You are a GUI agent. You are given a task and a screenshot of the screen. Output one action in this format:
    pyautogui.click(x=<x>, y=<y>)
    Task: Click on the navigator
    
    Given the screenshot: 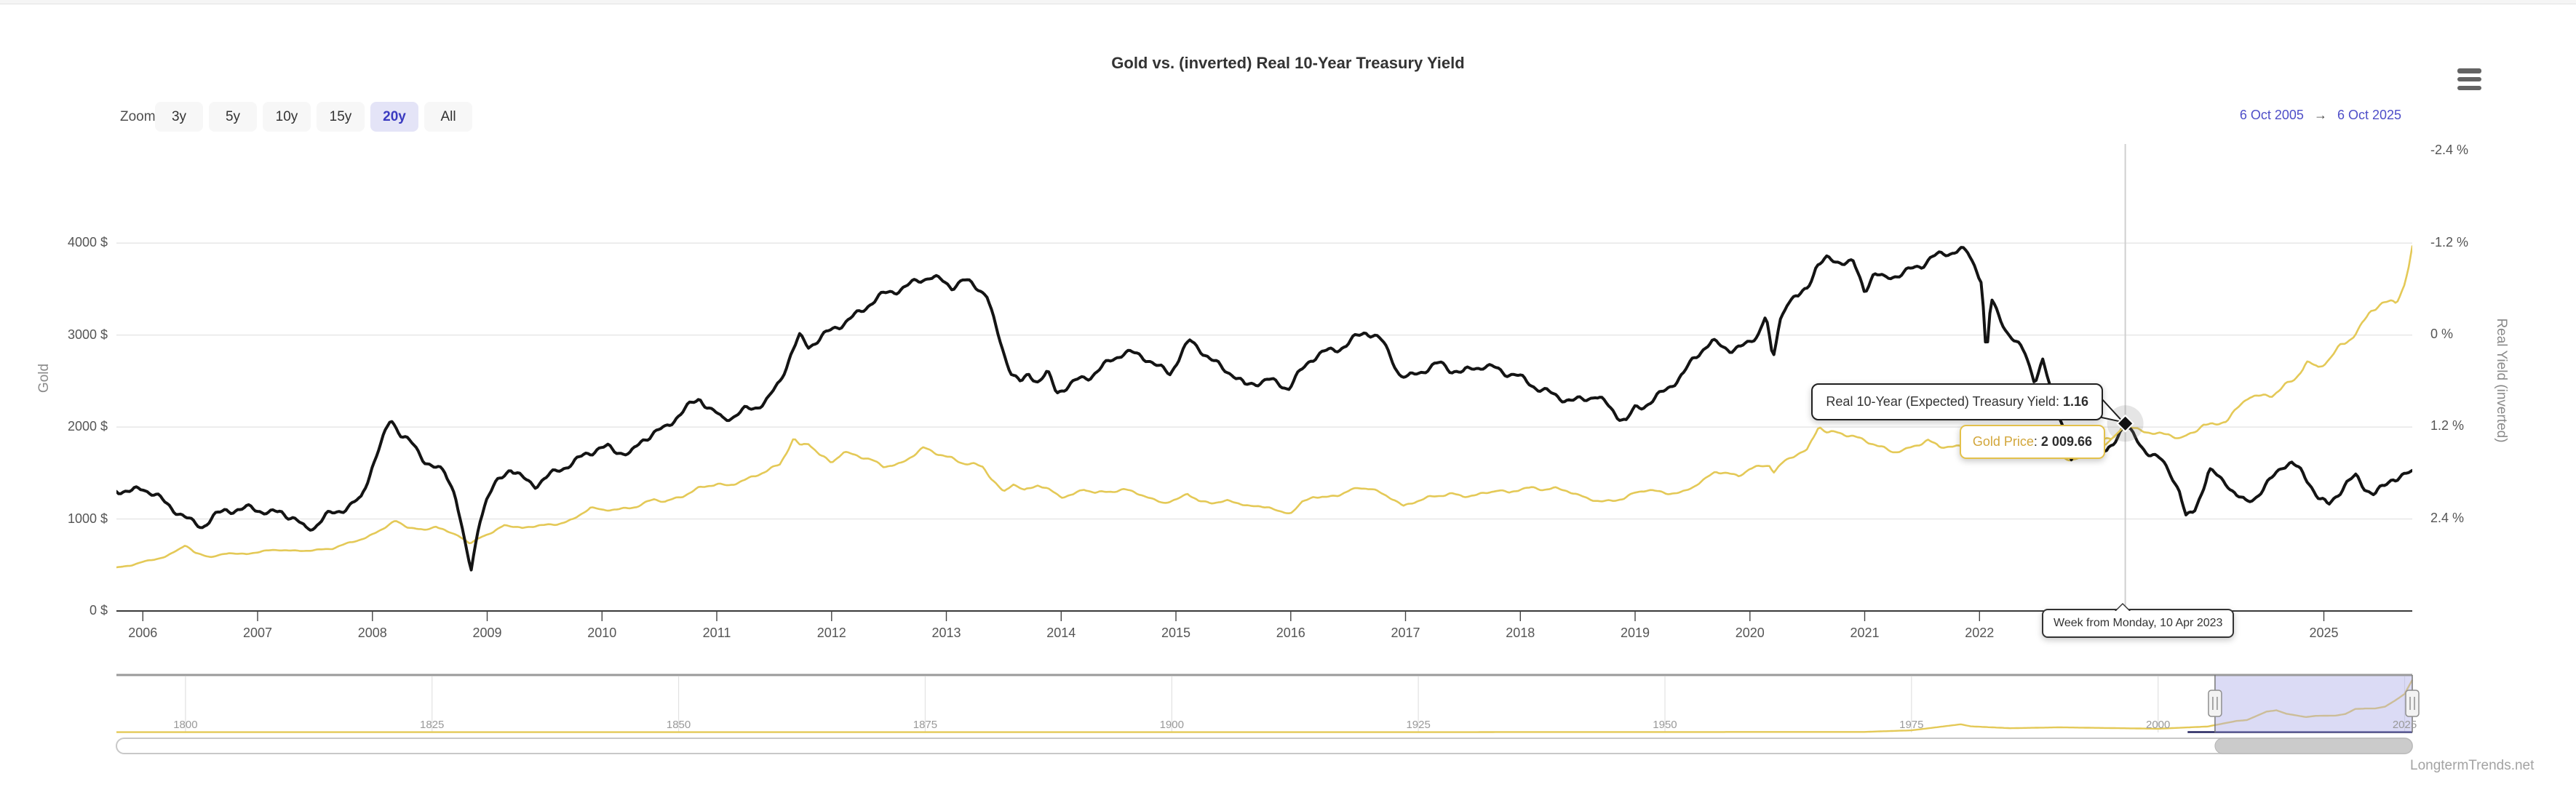 What is the action you would take?
    pyautogui.click(x=1268, y=703)
    